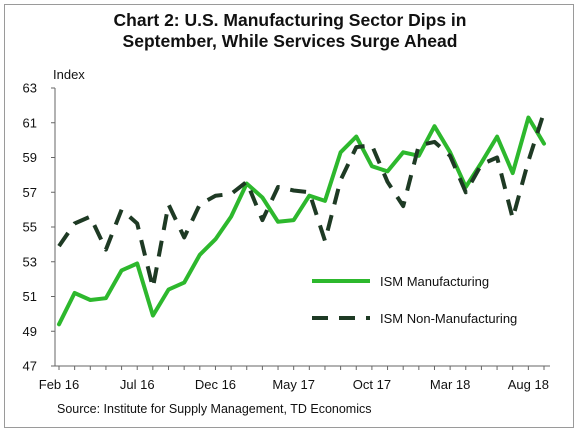 The height and width of the screenshot is (434, 580). Describe the element at coordinates (30, 366) in the screenshot. I see `y-tick-label: 47` at that location.